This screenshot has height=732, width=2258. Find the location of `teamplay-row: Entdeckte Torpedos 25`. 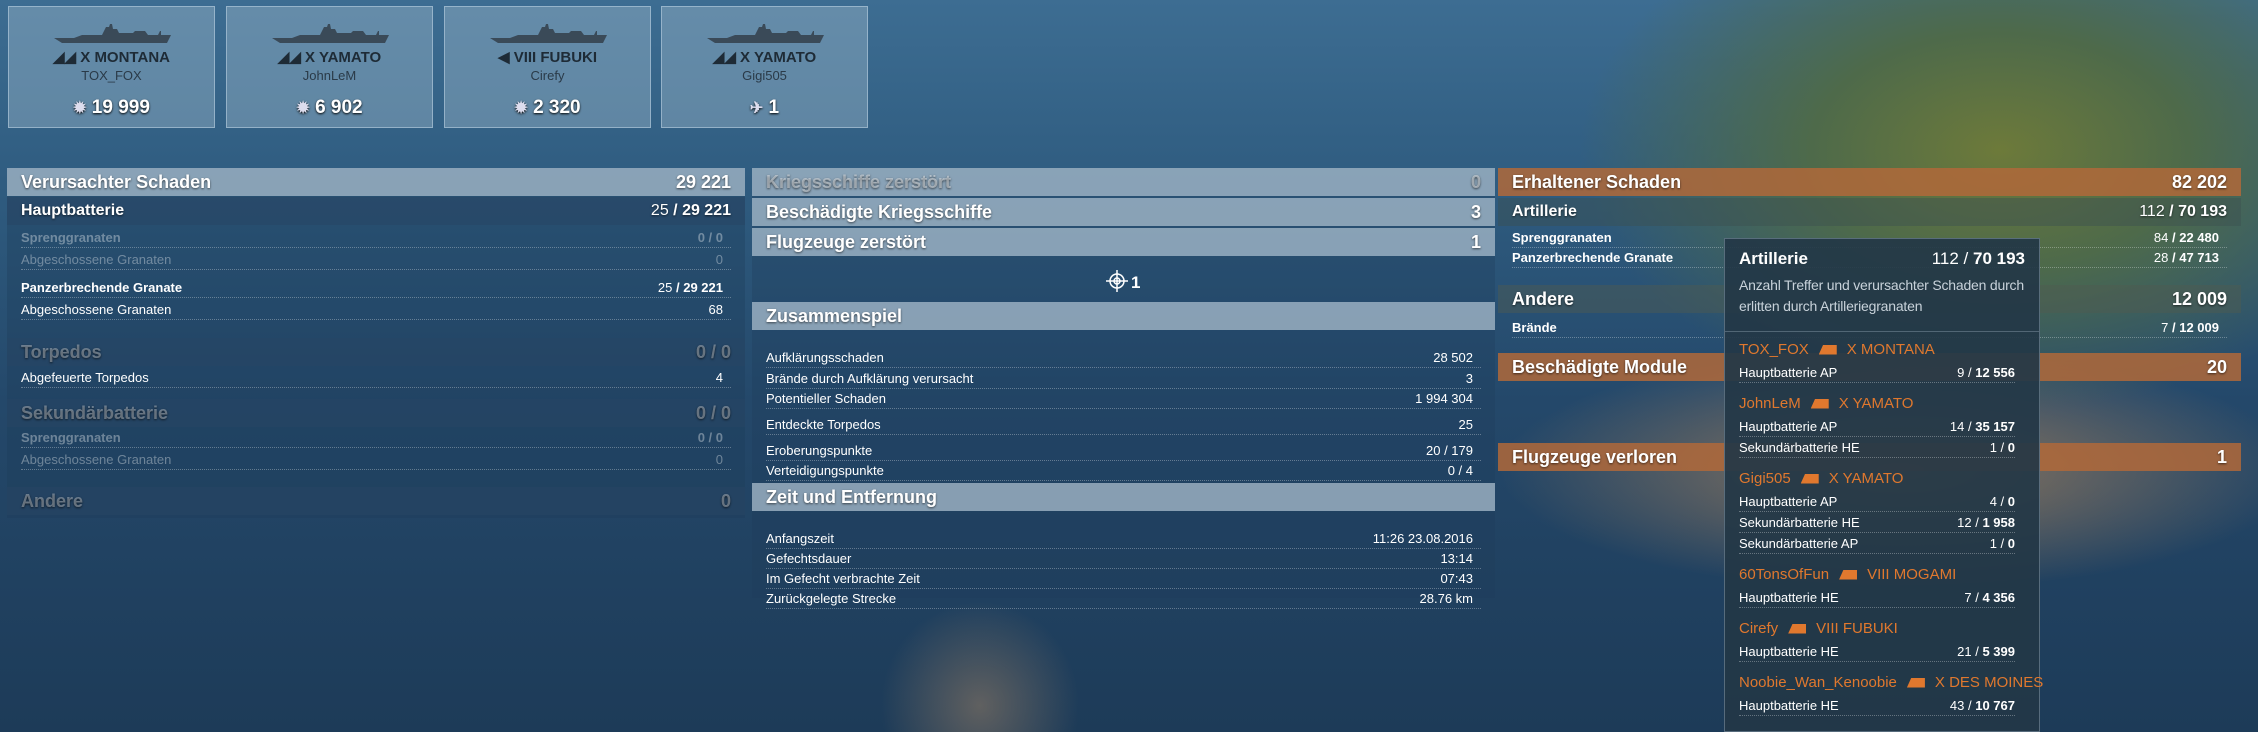

teamplay-row: Entdeckte Torpedos 25 is located at coordinates (1123, 425).